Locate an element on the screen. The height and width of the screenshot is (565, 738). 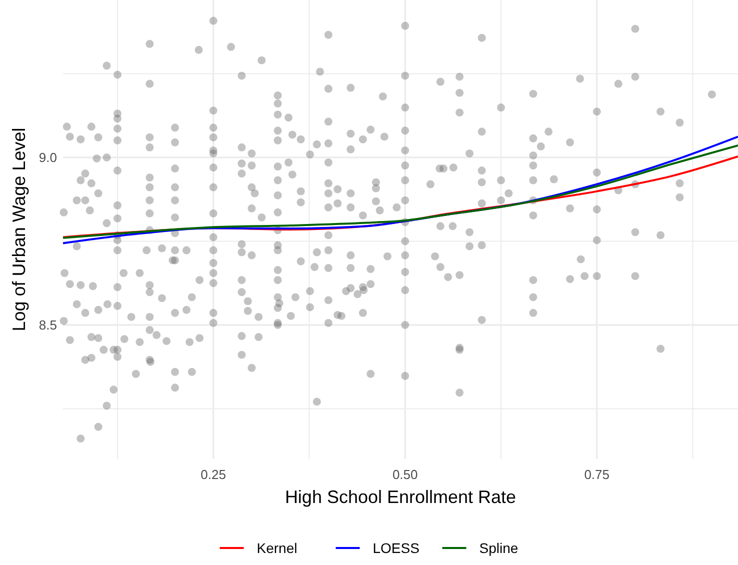
x-tick-label: 0.25 is located at coordinates (213, 474).